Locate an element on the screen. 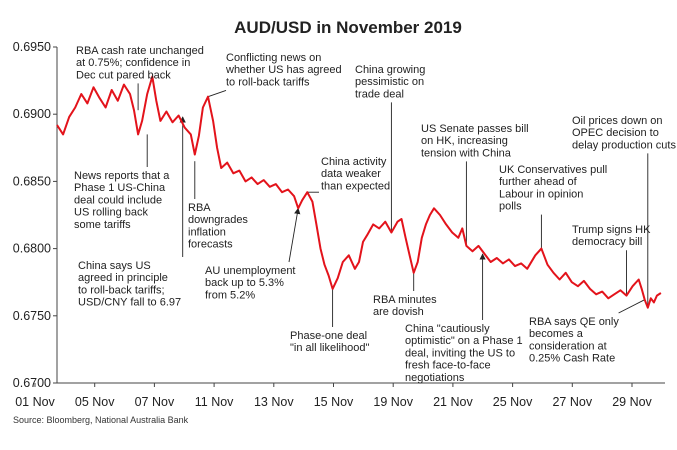 The image size is (677, 450). annotation-line: pessimistic on is located at coordinates (389, 82).